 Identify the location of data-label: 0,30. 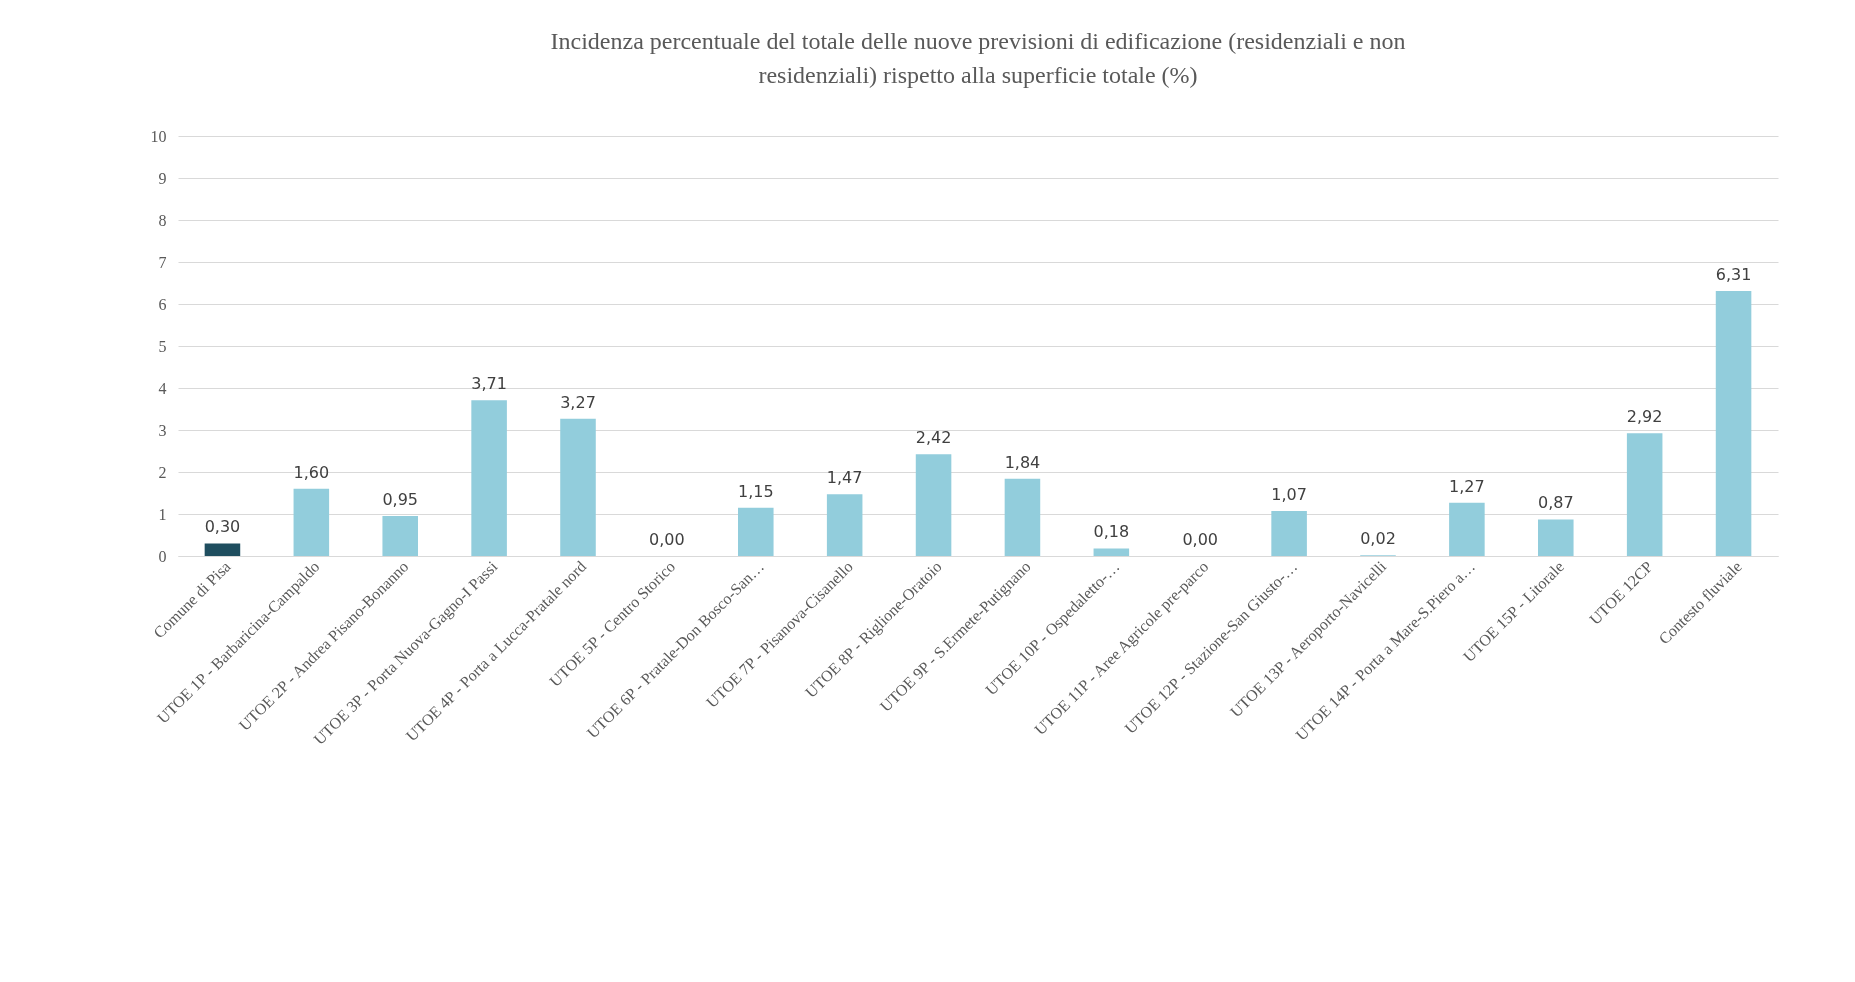
(222, 527).